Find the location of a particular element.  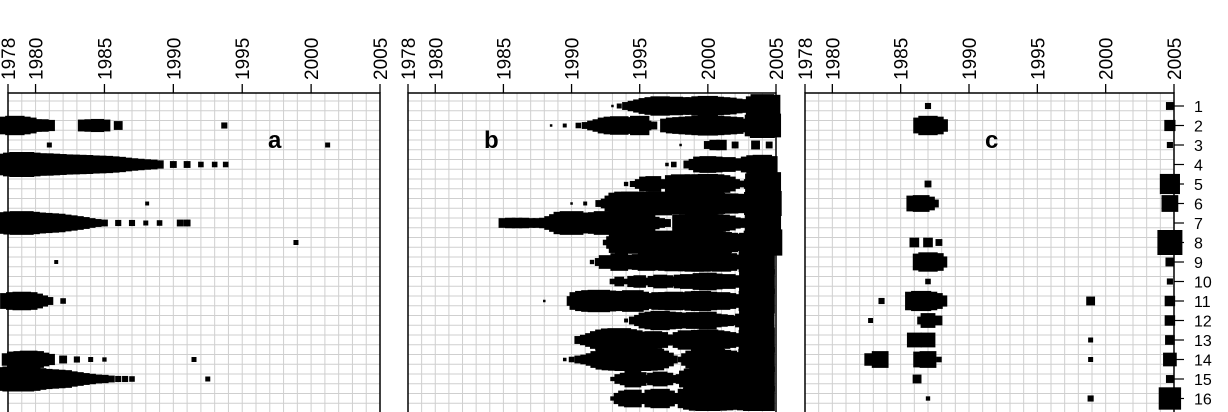

row-label: 2 is located at coordinates (1198, 127).